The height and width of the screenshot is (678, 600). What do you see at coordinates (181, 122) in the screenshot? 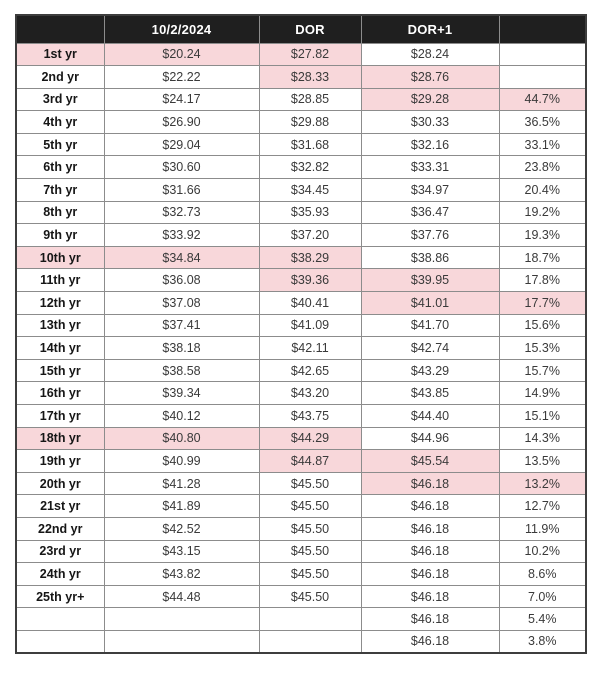
I see `date-value-cell: $26.90` at bounding box center [181, 122].